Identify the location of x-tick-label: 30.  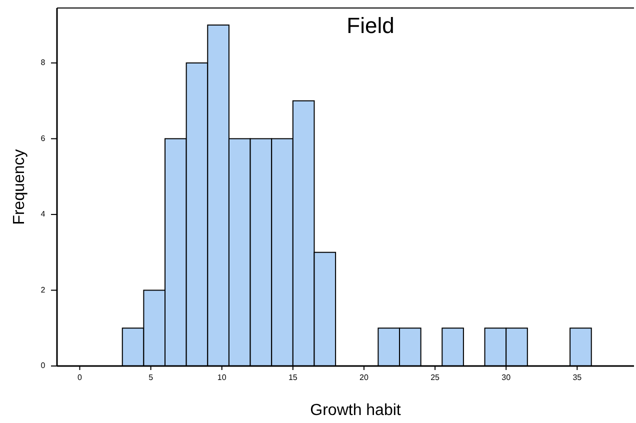
(507, 377).